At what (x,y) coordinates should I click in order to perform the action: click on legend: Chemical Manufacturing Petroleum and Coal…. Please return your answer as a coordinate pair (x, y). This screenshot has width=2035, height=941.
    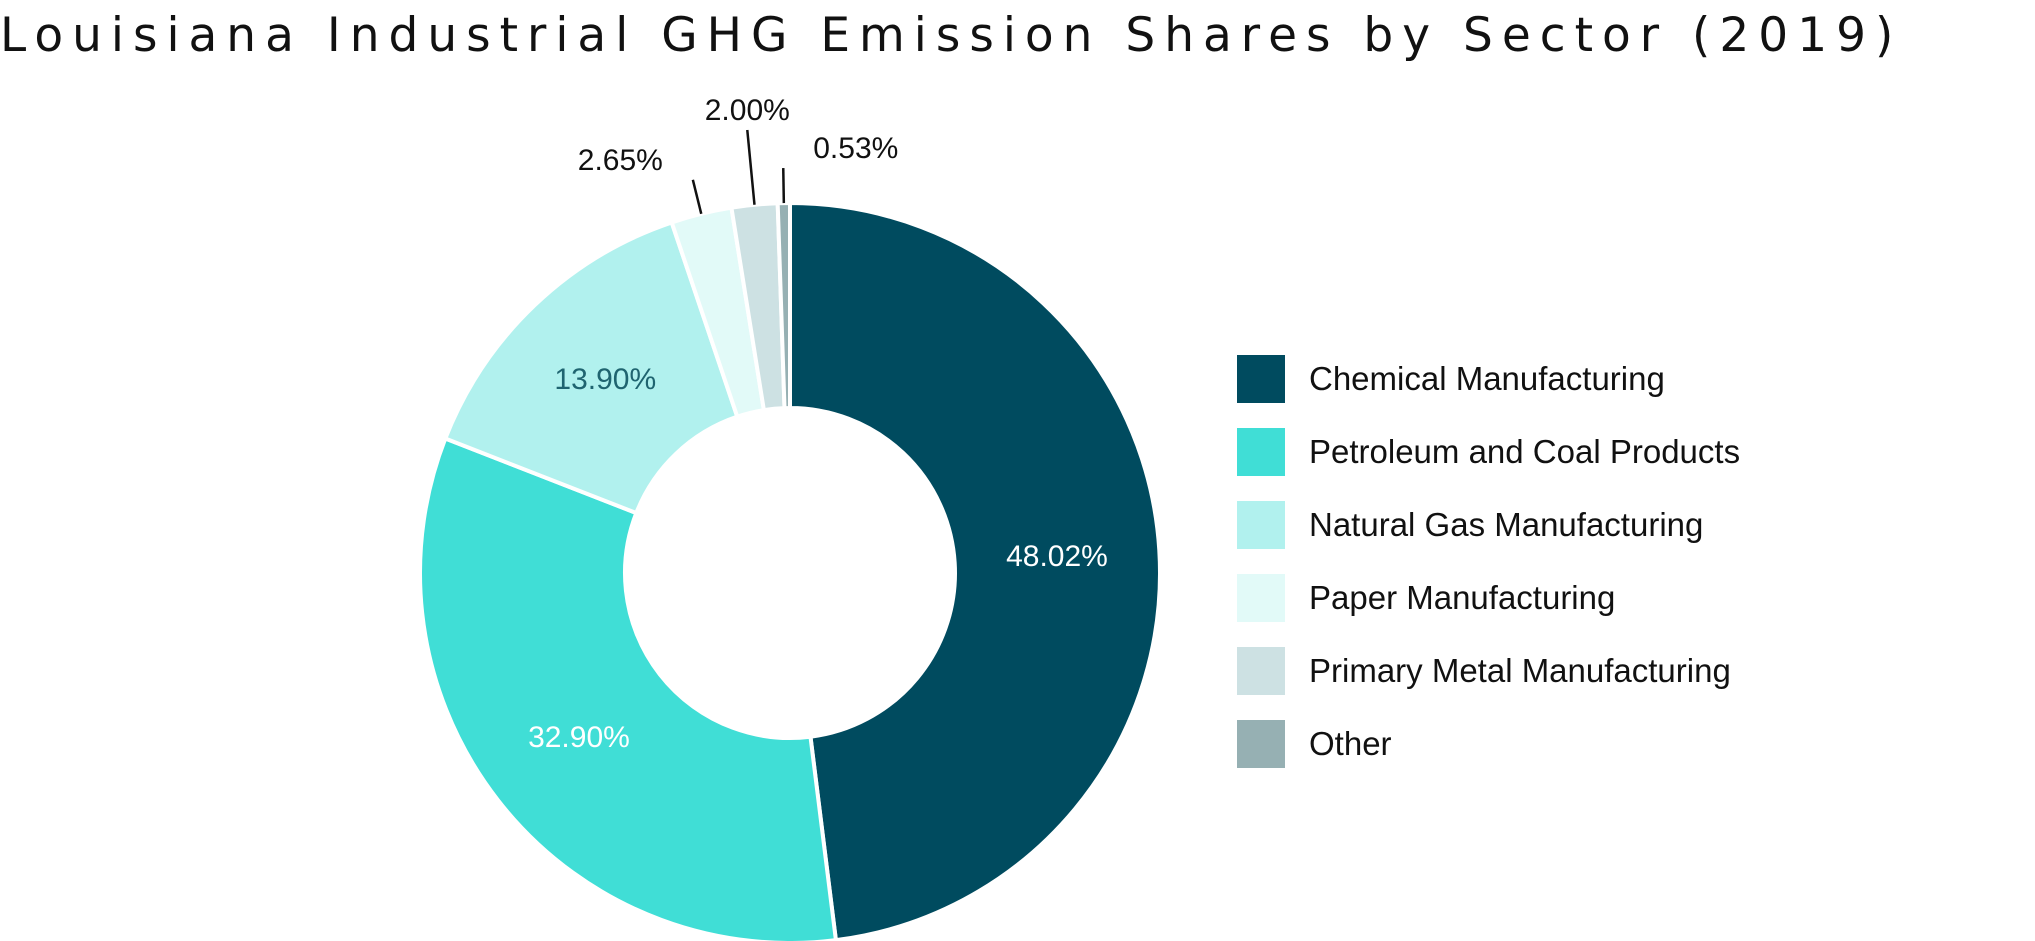
    Looking at the image, I should click on (1488, 574).